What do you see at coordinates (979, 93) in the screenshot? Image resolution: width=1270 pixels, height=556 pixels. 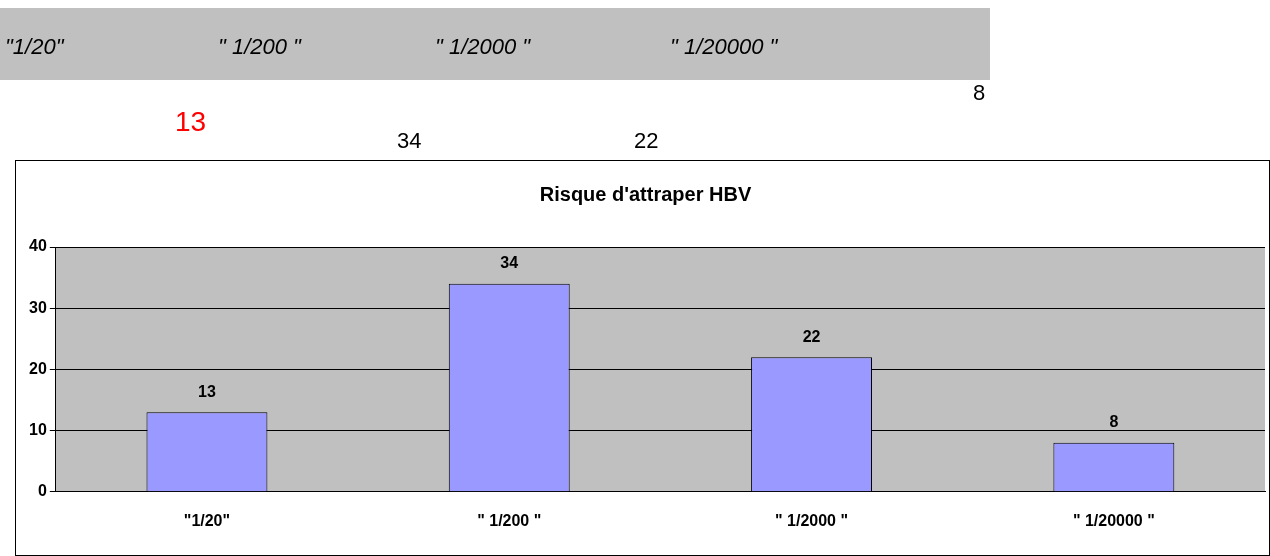 I see `text: 8` at bounding box center [979, 93].